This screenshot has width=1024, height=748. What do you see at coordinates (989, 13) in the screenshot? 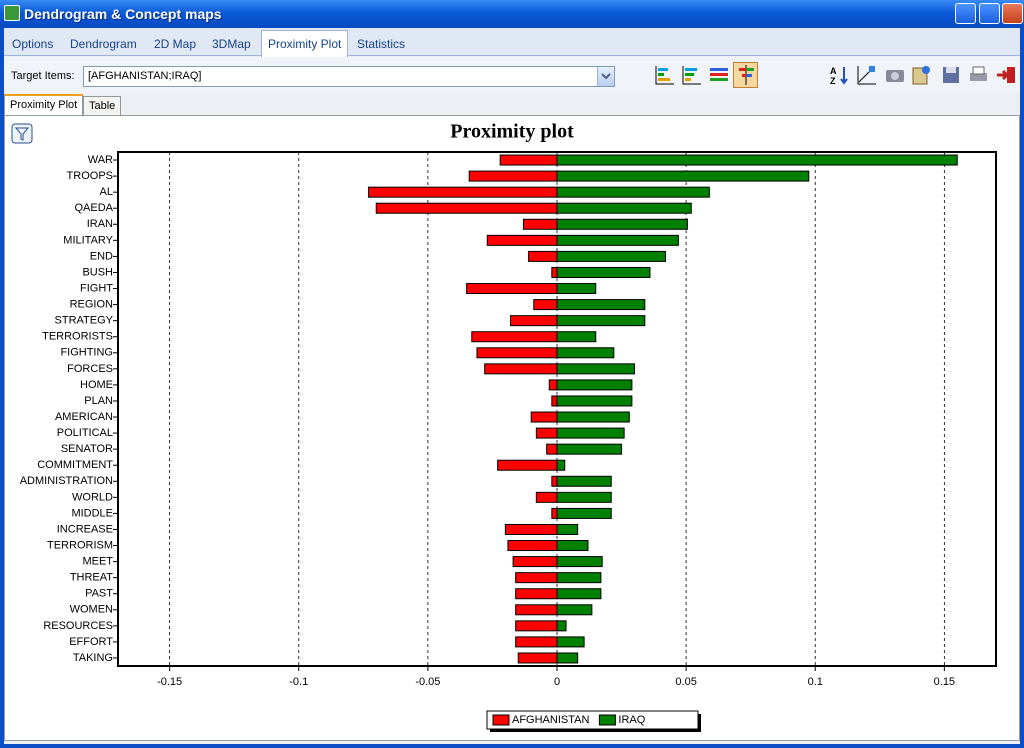
I see `maximize-button` at bounding box center [989, 13].